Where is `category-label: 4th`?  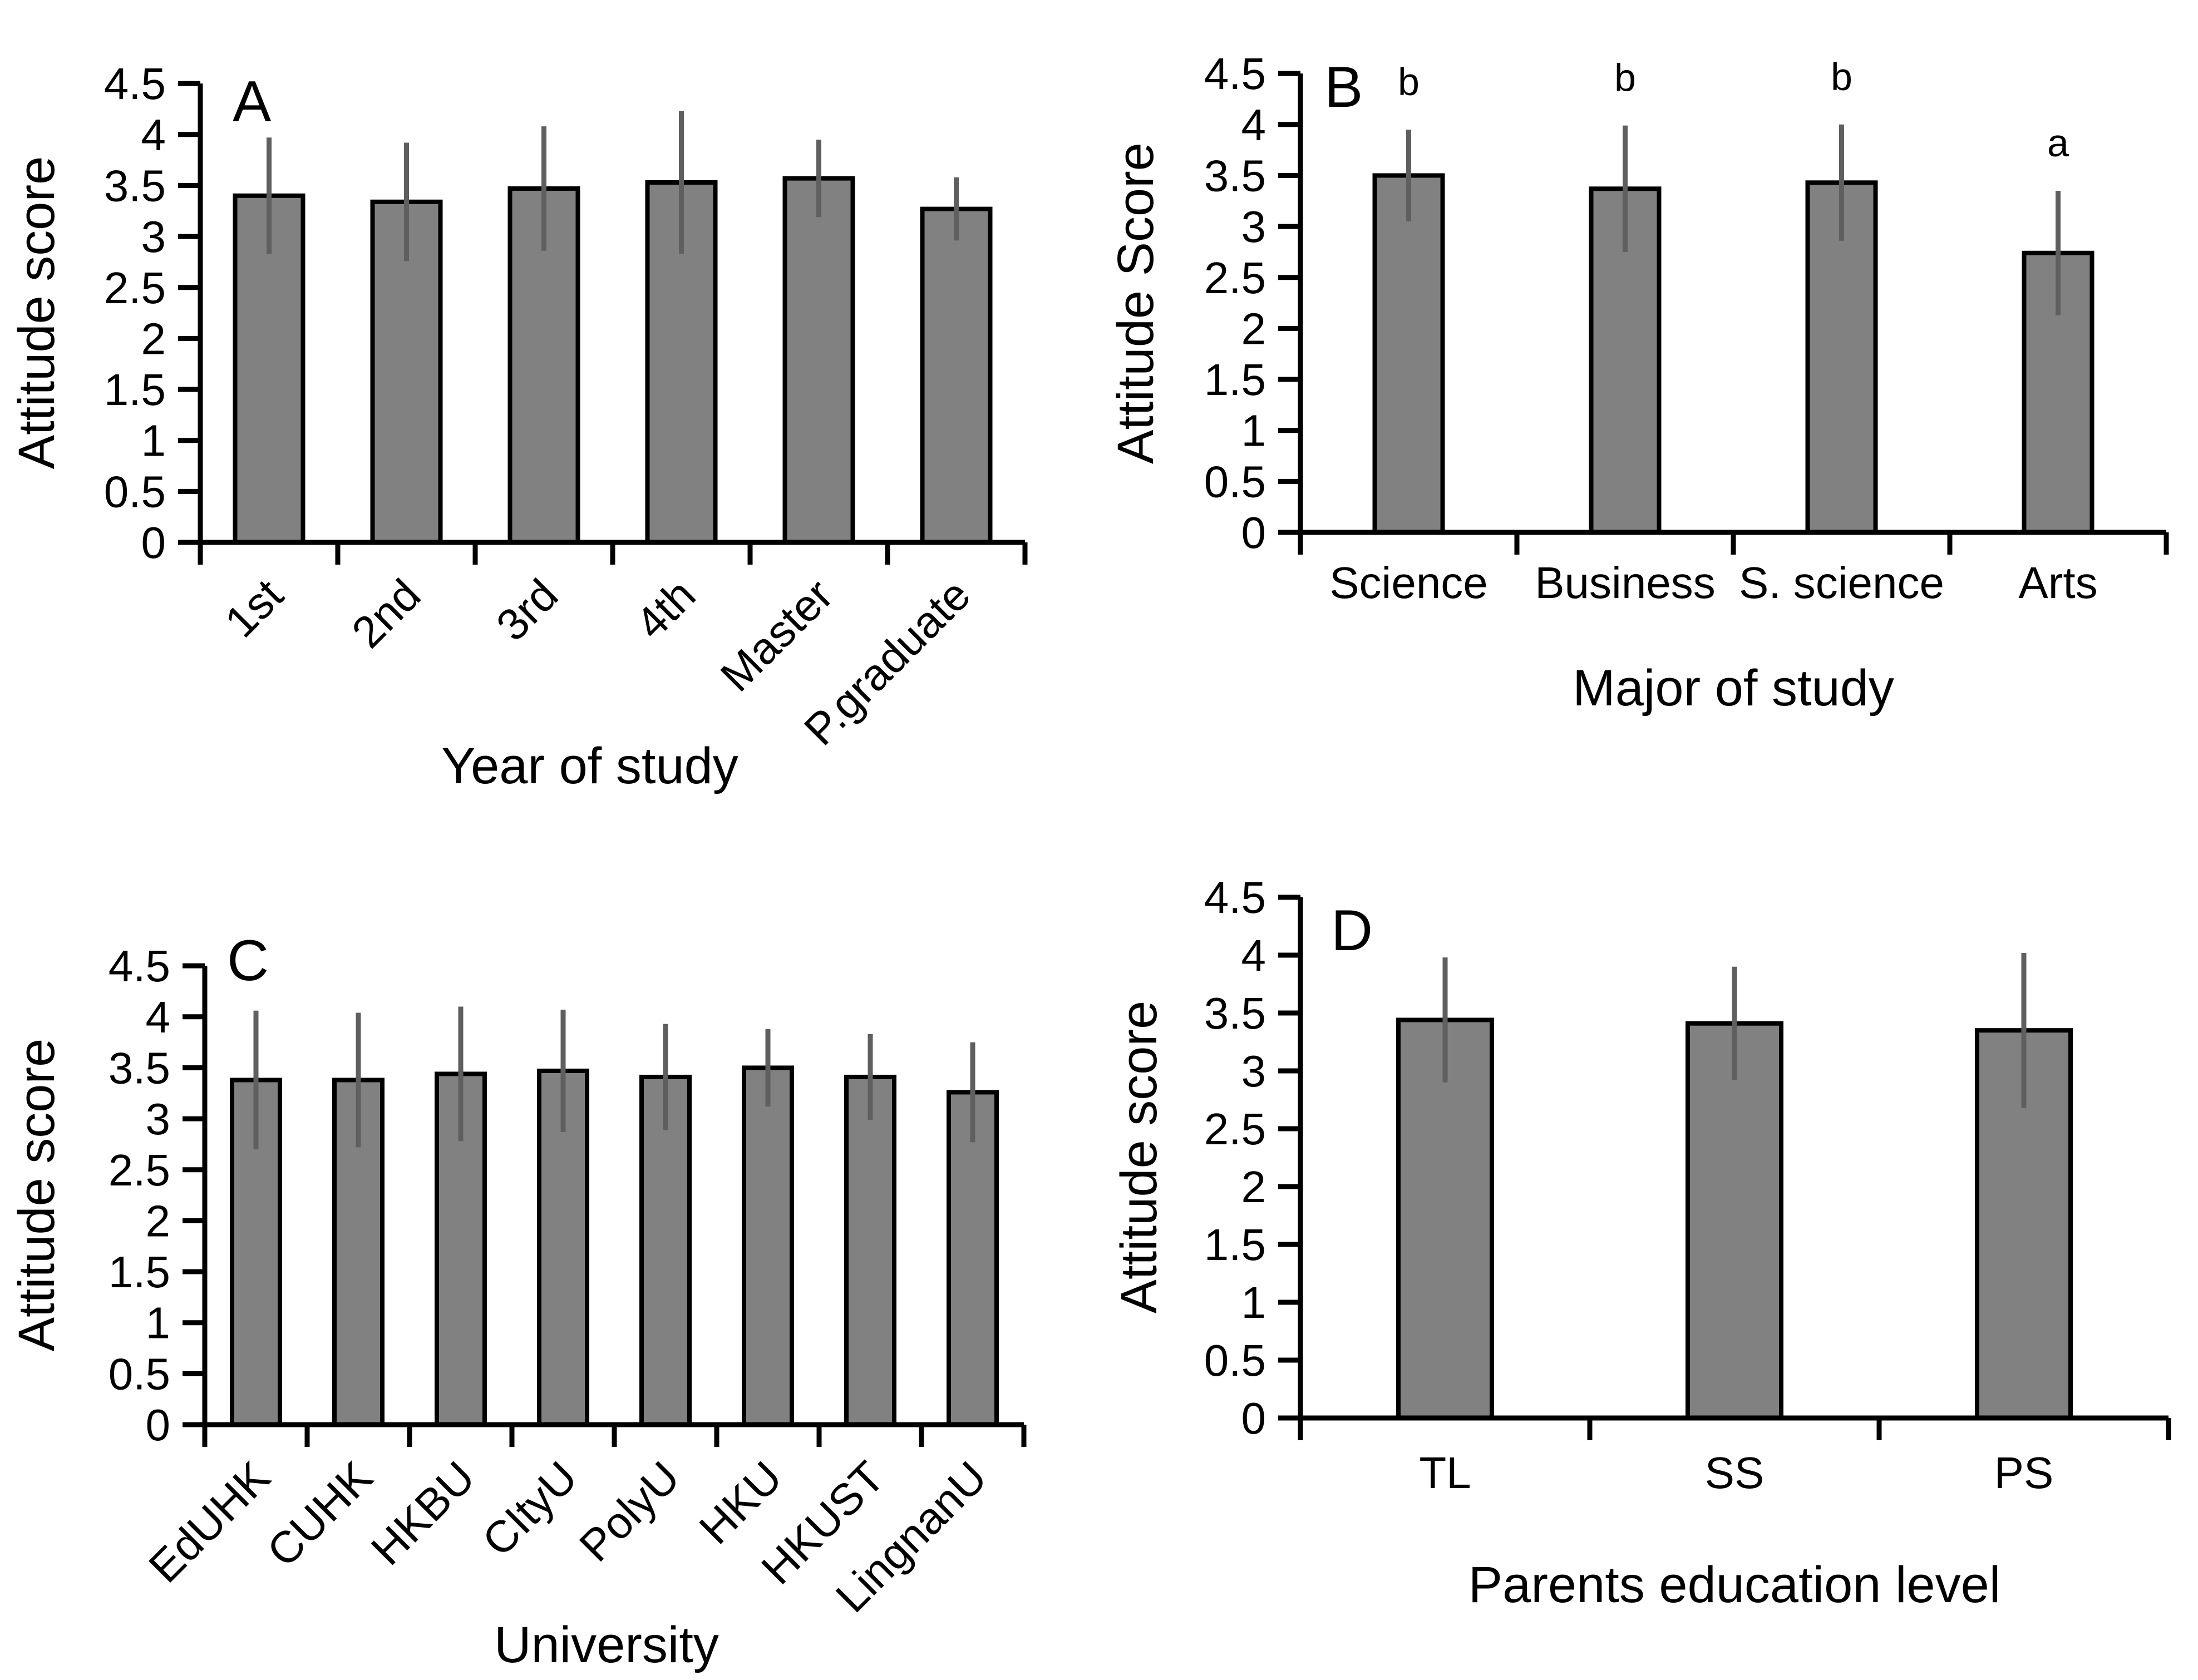 category-label: 4th is located at coordinates (666, 609).